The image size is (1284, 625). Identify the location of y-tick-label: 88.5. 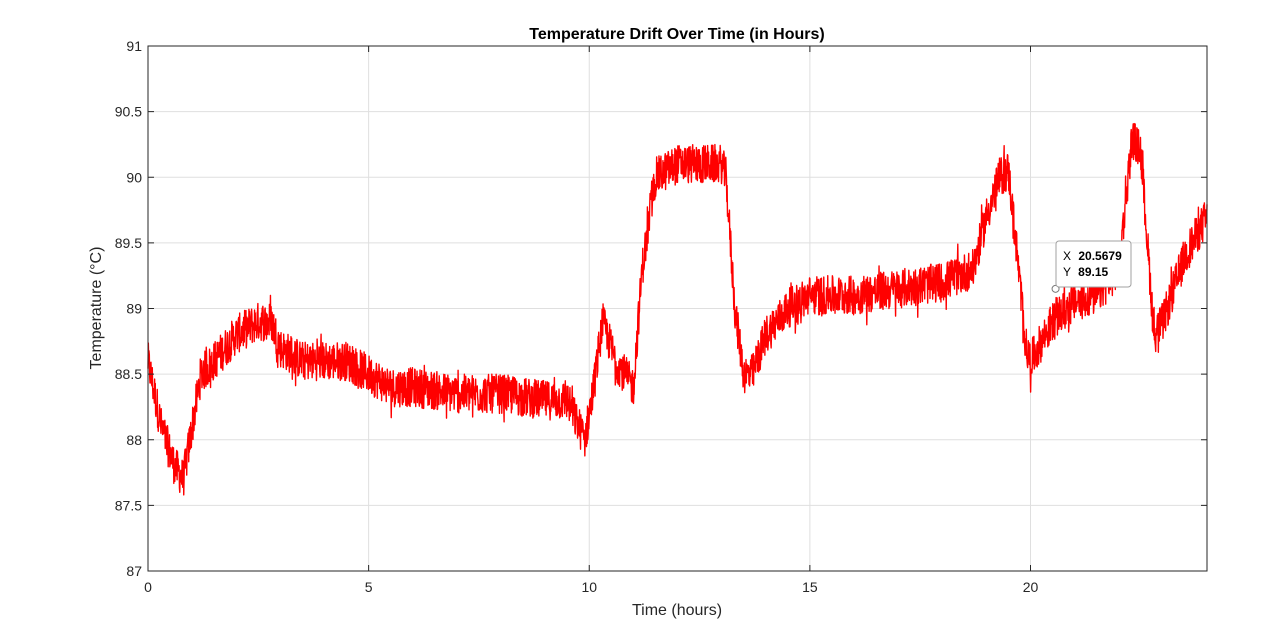
(128, 374).